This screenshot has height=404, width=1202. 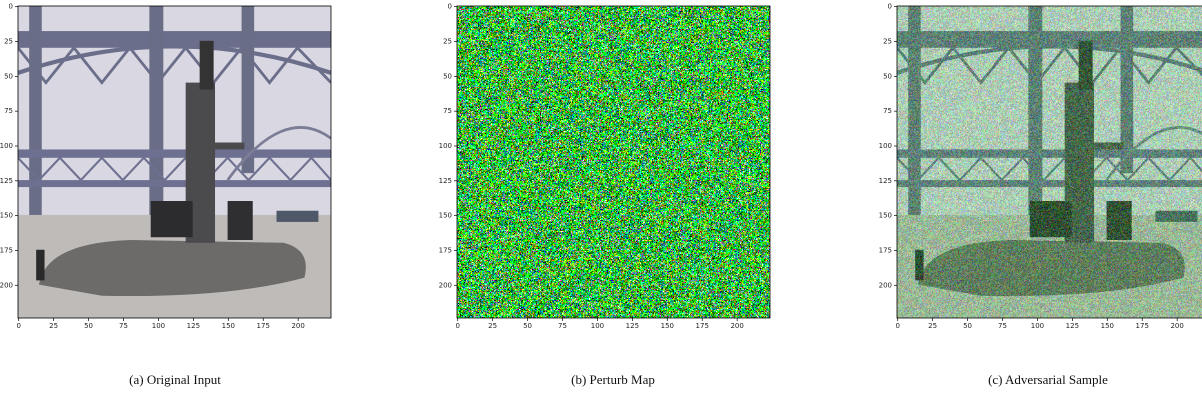 What do you see at coordinates (1048, 379) in the screenshot?
I see `caption: (c) Adversarial Sample` at bounding box center [1048, 379].